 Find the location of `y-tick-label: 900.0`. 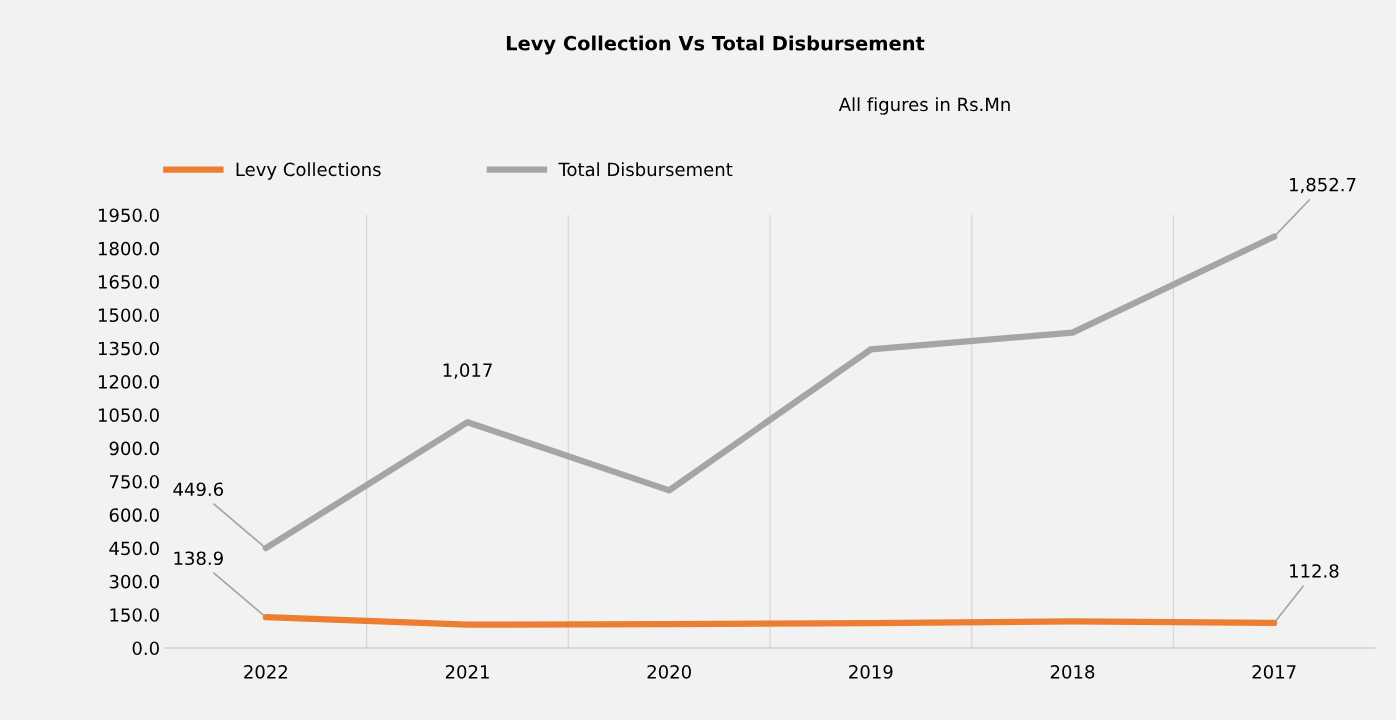

y-tick-label: 900.0 is located at coordinates (134, 448).